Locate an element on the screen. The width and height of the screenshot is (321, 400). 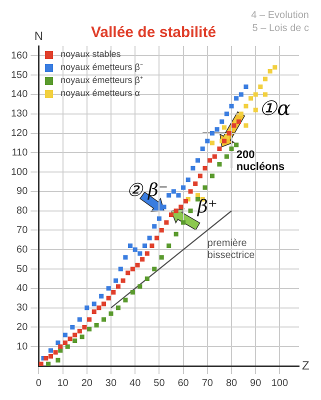
y-axis-title: N is located at coordinates (39, 36).